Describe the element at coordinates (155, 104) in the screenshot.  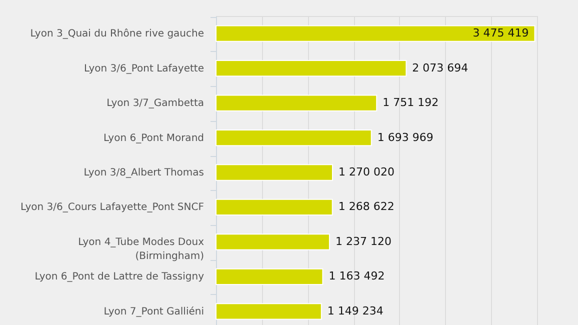
I see `y-tick-label: Lyon 3/7_Gambetta` at that location.